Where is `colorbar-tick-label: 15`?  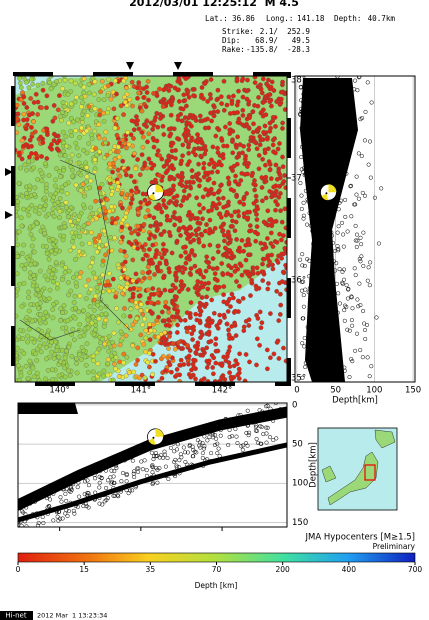
colorbar-tick-label: 15 is located at coordinates (84, 569).